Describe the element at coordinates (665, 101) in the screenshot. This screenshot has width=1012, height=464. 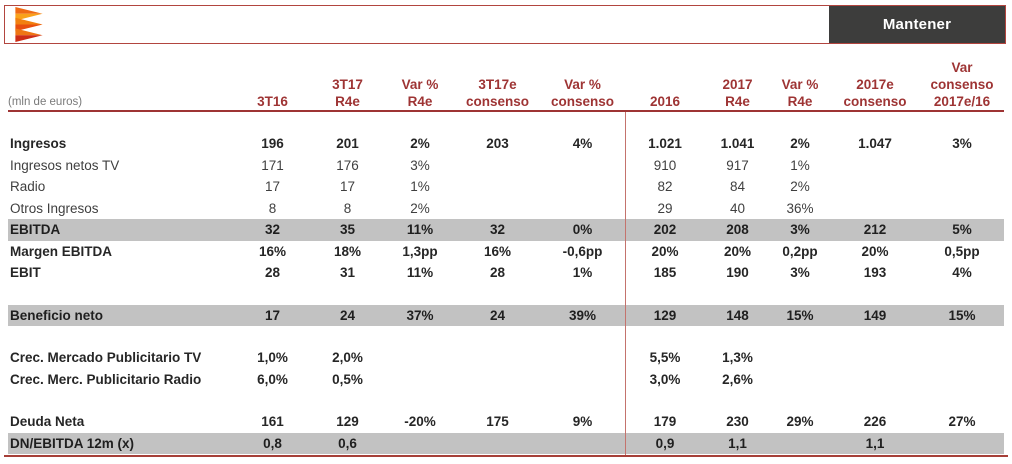
I see `column-header-line: 2016` at that location.